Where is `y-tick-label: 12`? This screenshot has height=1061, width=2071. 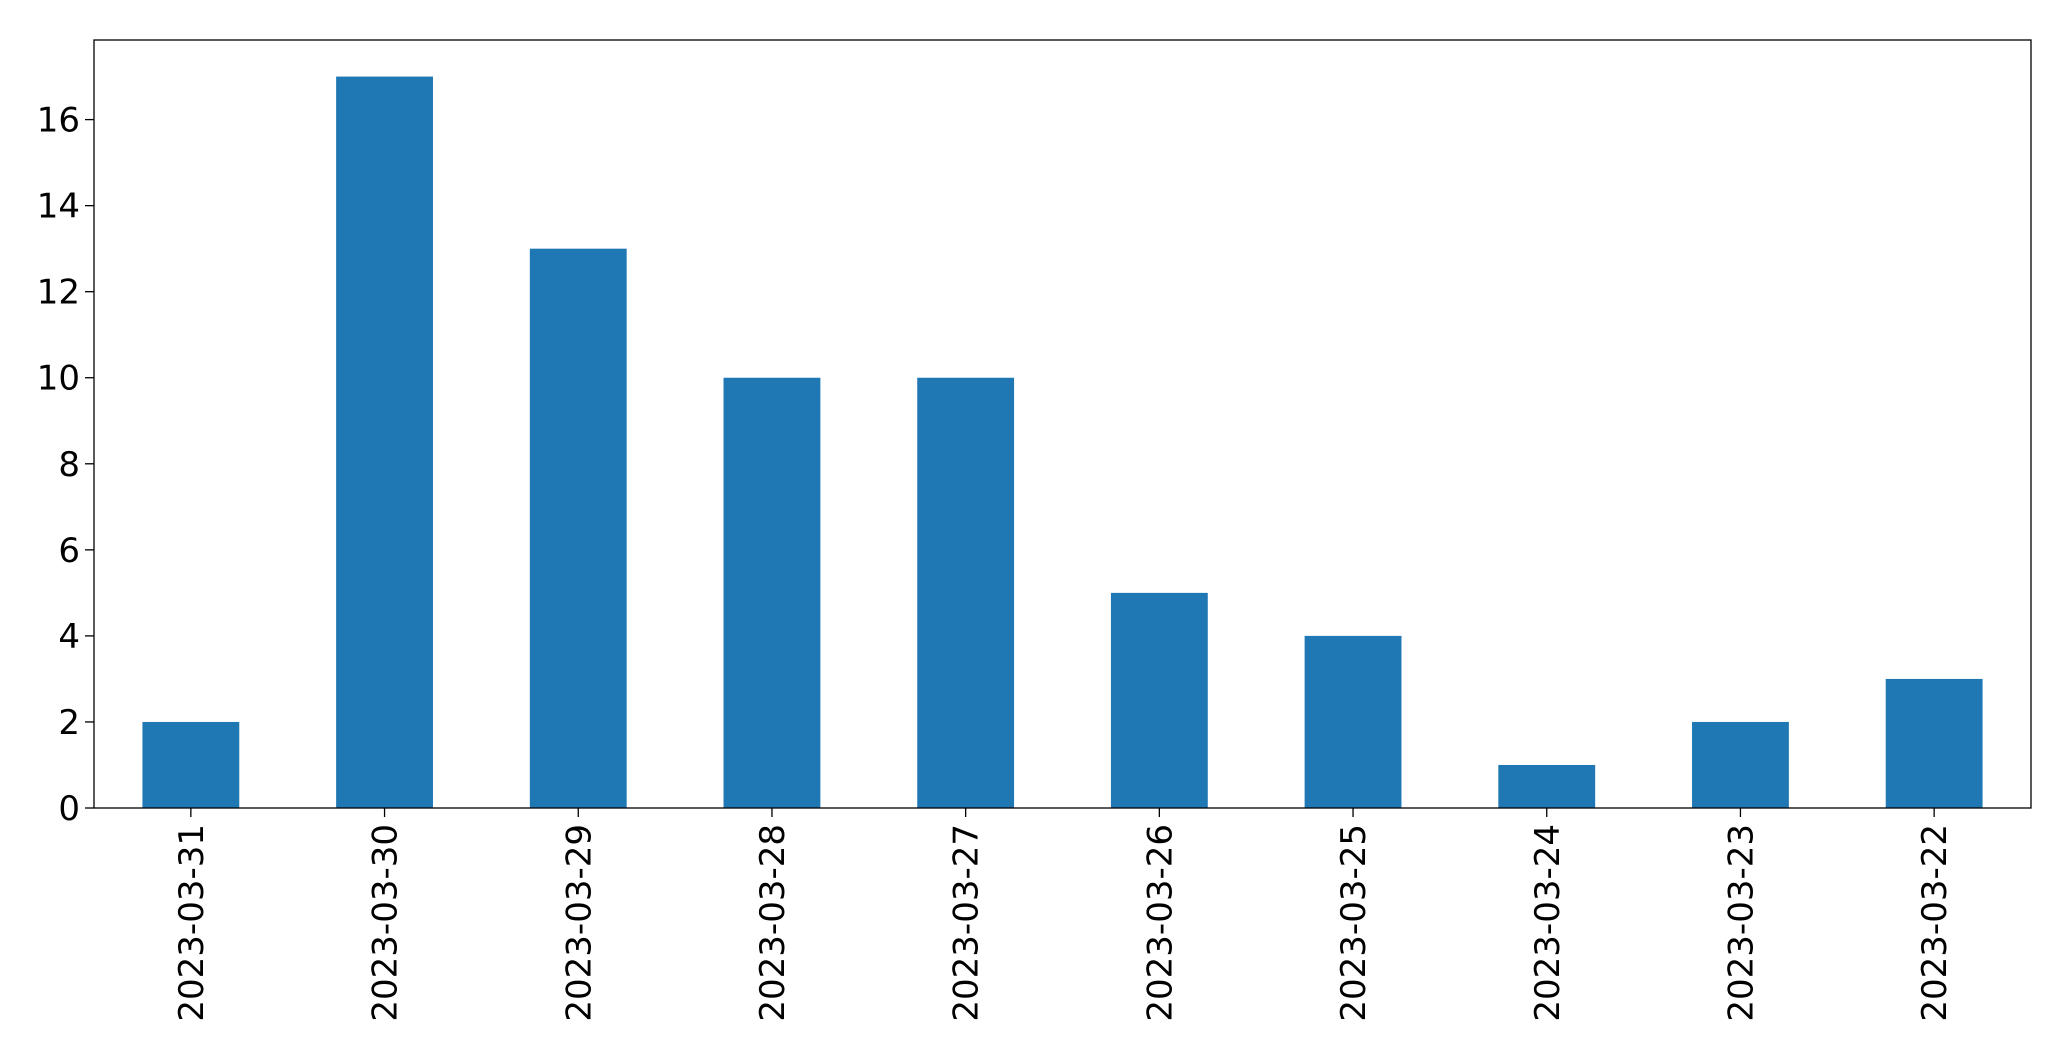 y-tick-label: 12 is located at coordinates (58, 293).